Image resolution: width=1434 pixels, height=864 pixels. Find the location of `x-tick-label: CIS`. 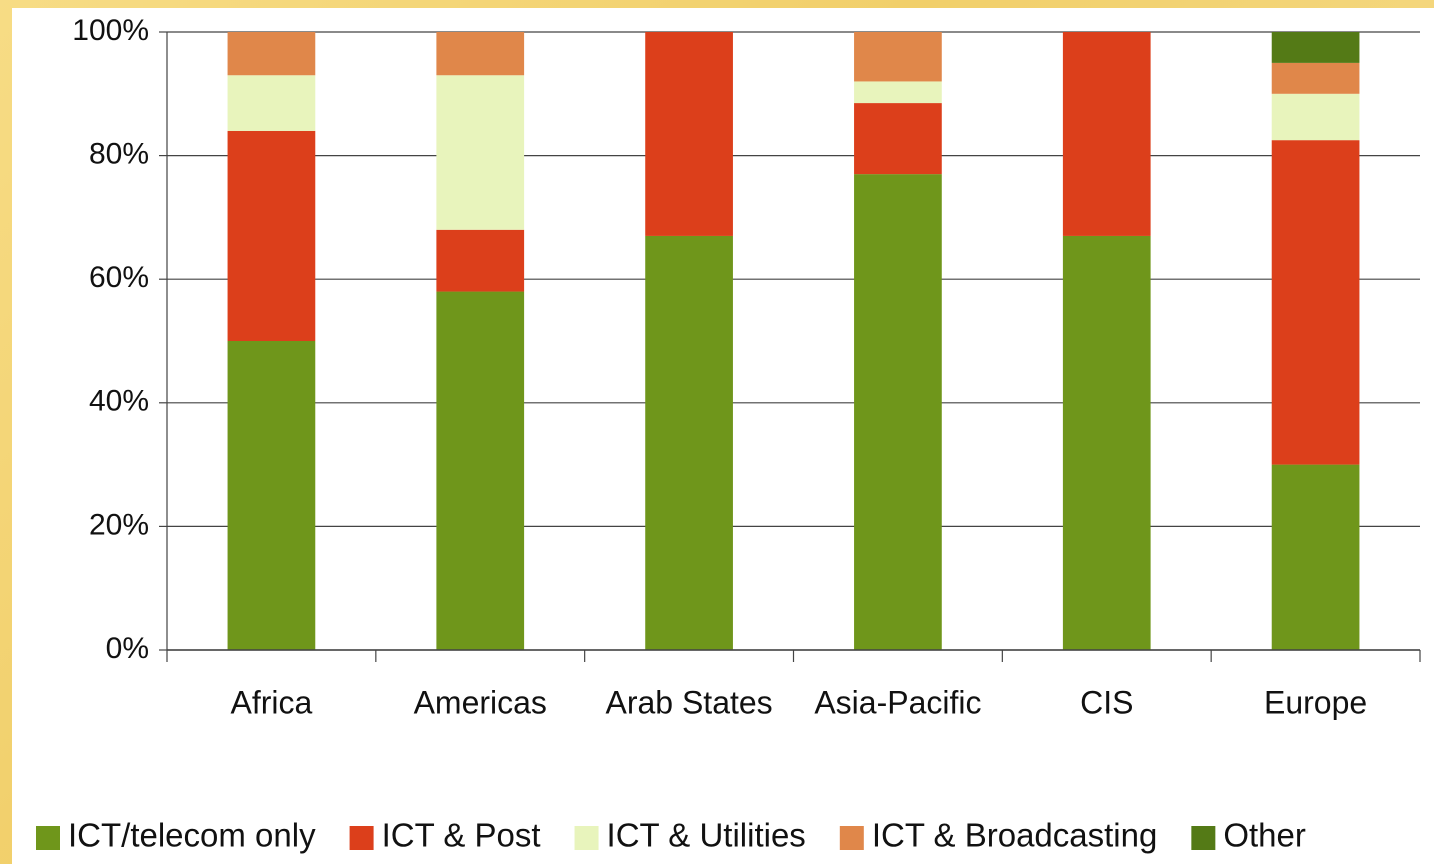

x-tick-label: CIS is located at coordinates (1106, 702).